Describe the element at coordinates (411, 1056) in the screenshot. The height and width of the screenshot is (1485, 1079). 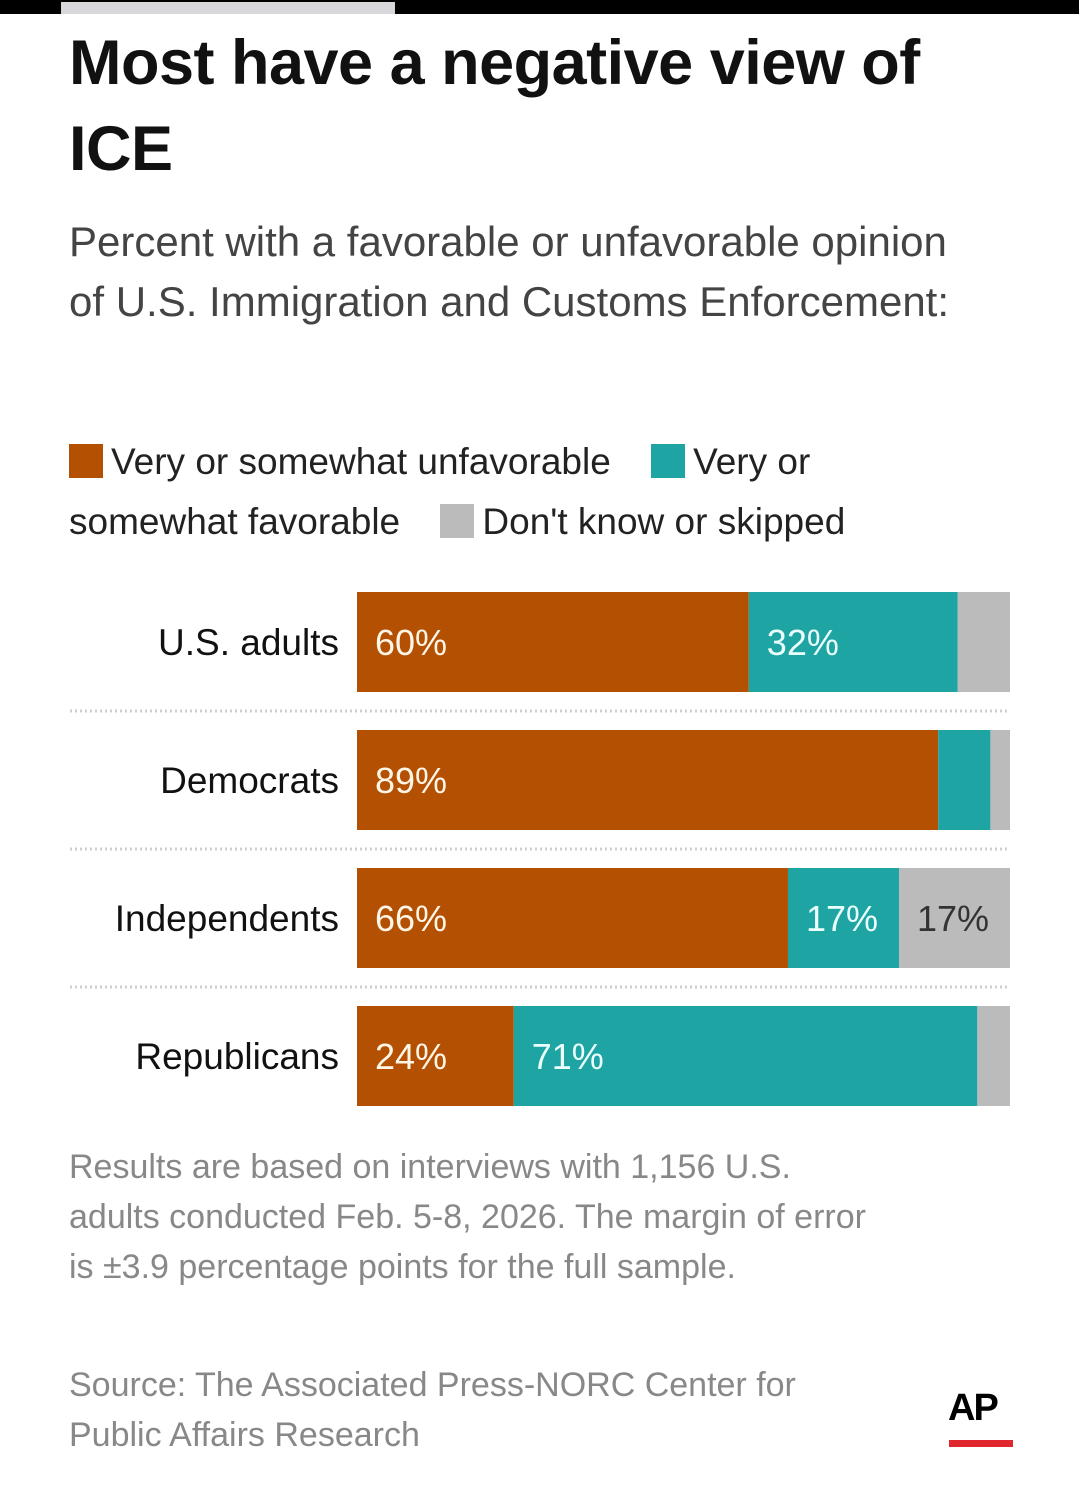
I see `data-label-republicans-very-or-somewhat-unfavorable: 24%` at that location.